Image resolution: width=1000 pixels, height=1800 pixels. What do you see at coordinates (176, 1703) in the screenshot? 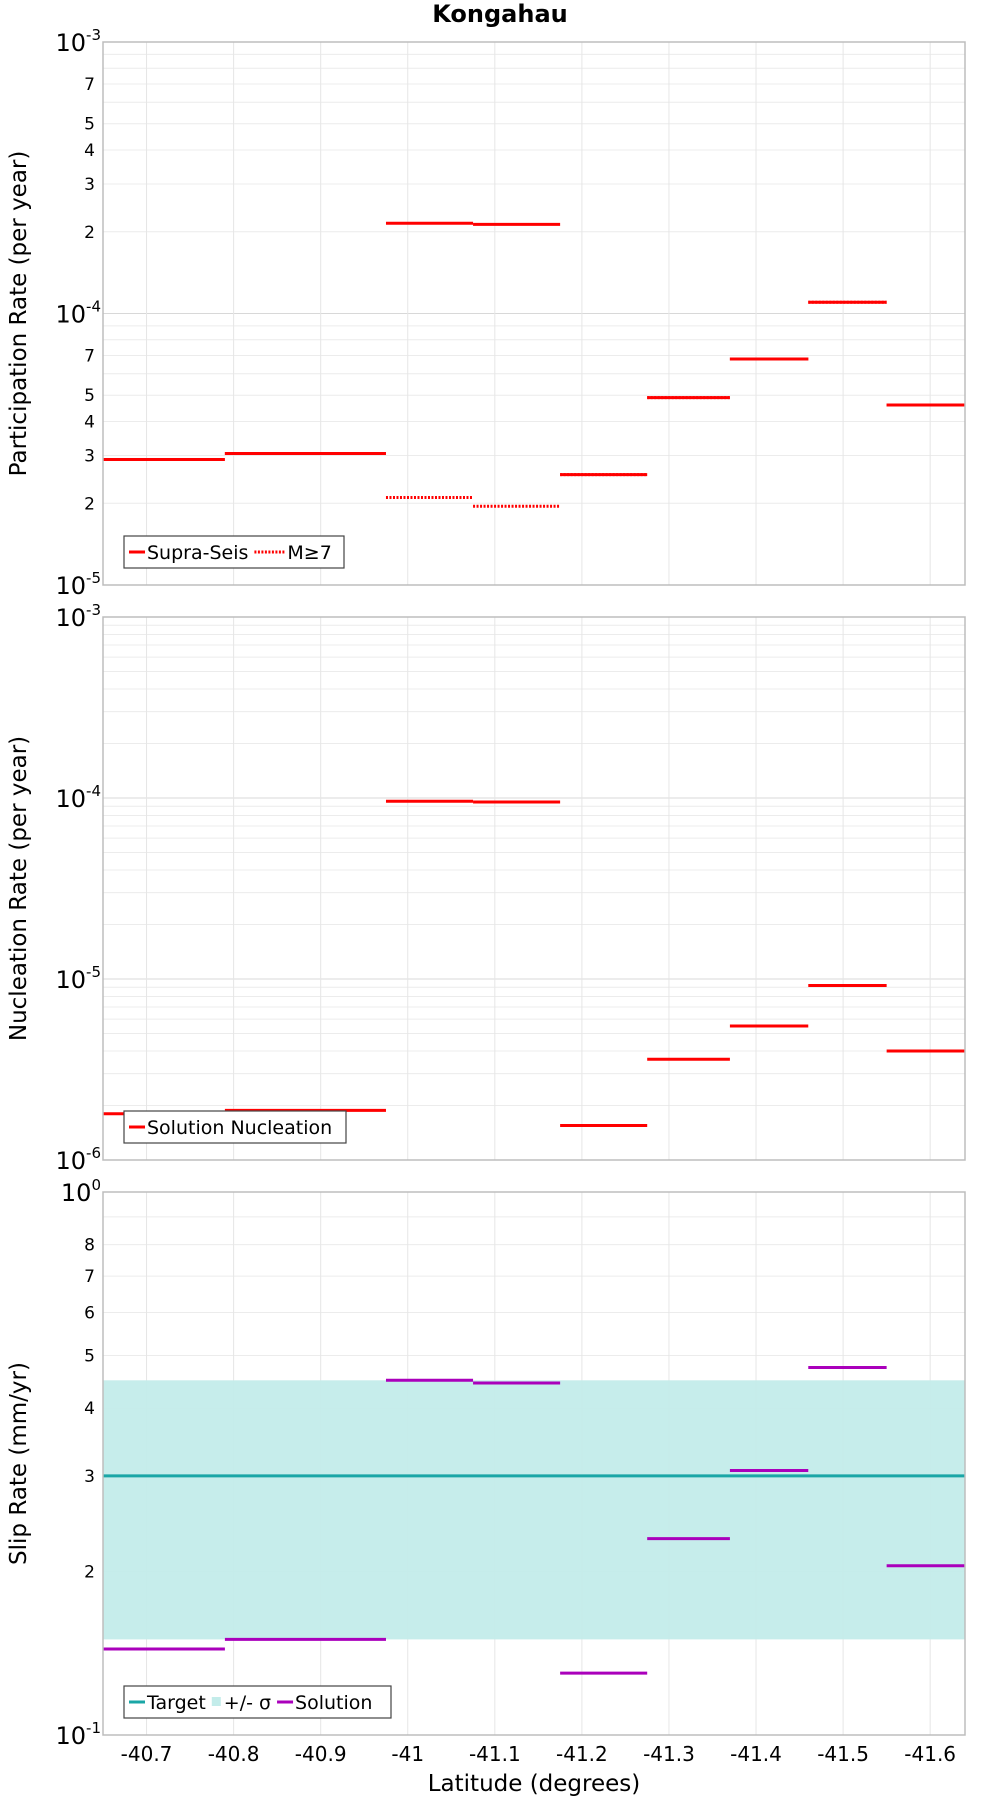
I see `legend-label: Target` at bounding box center [176, 1703].